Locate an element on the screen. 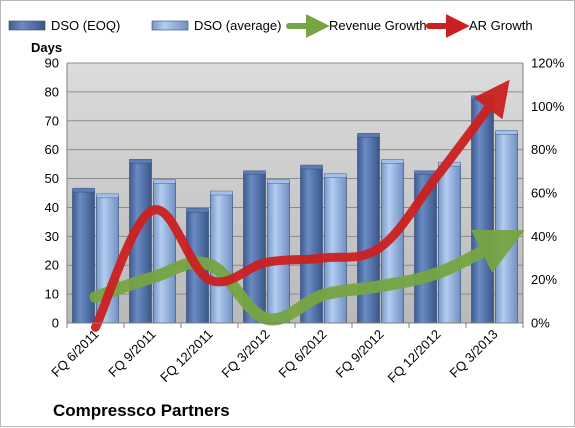 The image size is (575, 428). right-tick-label: 100% is located at coordinates (548, 106).